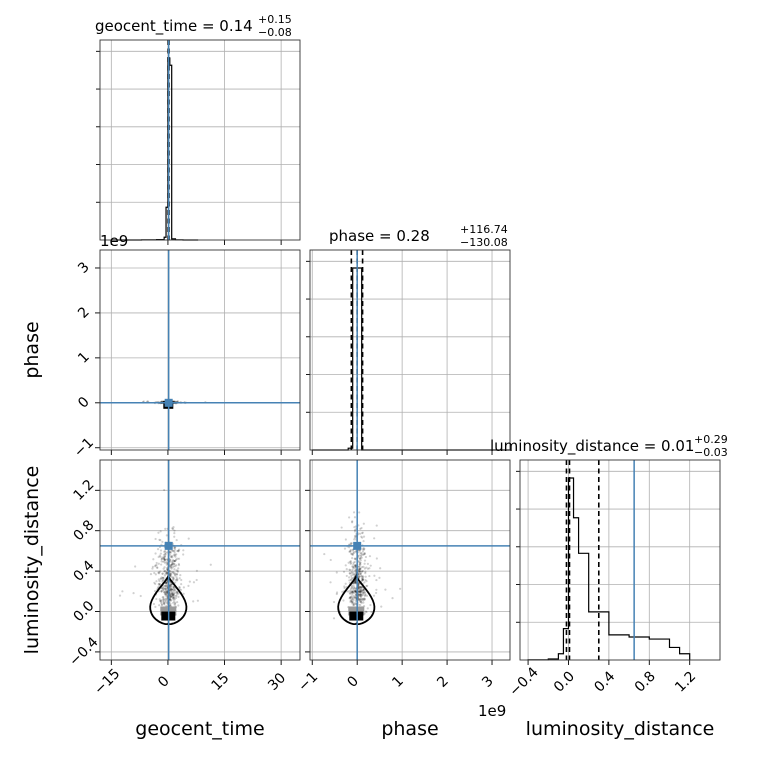 This screenshot has height=760, width=760. Describe the element at coordinates (83, 530) in the screenshot. I see `y-tick-label: 0.8` at that location.